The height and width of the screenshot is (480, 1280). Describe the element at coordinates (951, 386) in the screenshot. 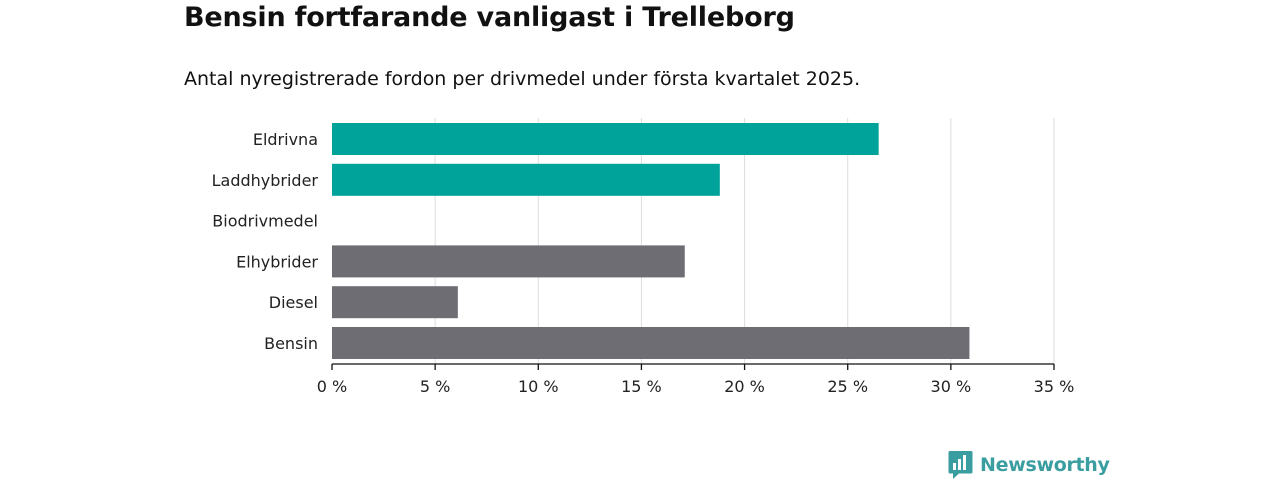

I see `x-tick-label: 30 %` at that location.